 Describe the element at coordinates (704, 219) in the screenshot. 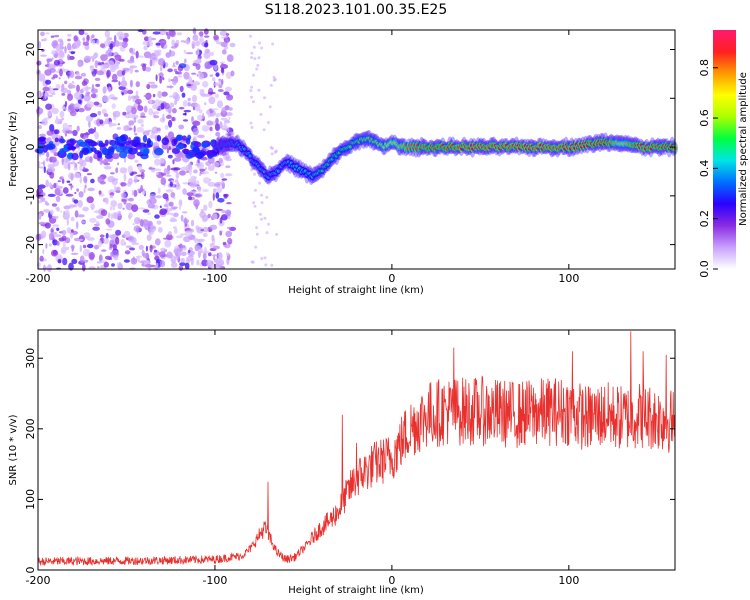

I see `colorbar-tick-label: 0.2` at that location.